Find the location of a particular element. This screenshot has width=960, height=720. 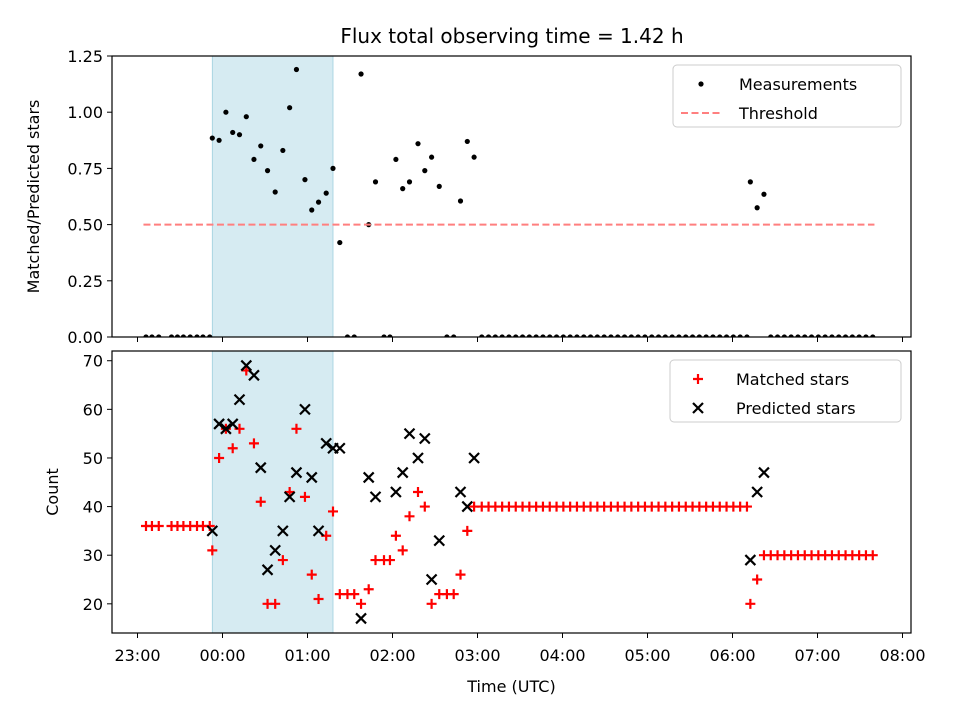

x-tick-label: 04:00 is located at coordinates (562, 655).